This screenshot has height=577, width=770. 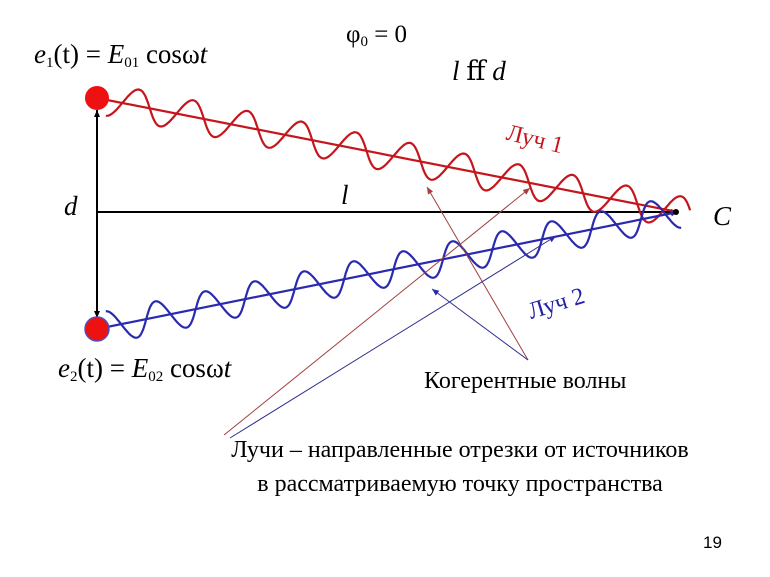 What do you see at coordinates (169, 54) in the screenshot?
I see `e1-cos: cosω` at bounding box center [169, 54].